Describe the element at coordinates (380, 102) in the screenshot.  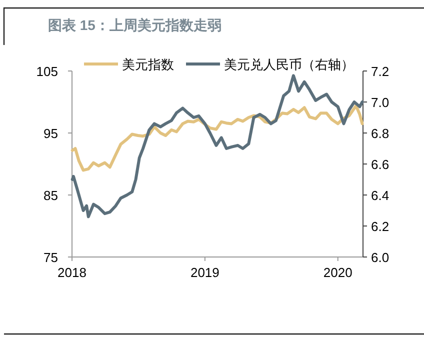
I see `y2-tick-label: 7.0` at that location.